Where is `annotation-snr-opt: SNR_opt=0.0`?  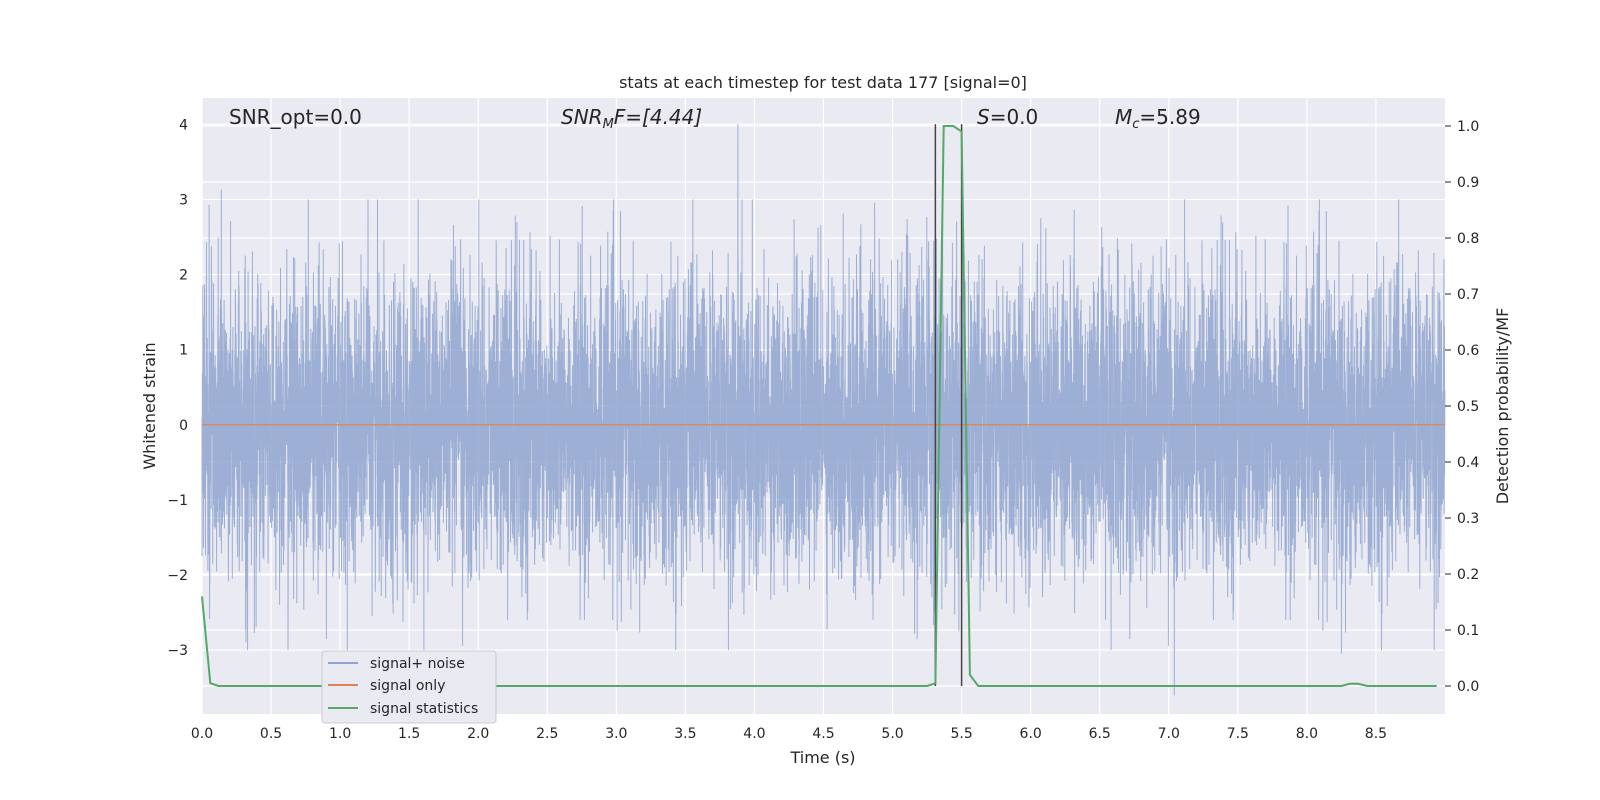 annotation-snr-opt: SNR_opt=0.0 is located at coordinates (295, 117).